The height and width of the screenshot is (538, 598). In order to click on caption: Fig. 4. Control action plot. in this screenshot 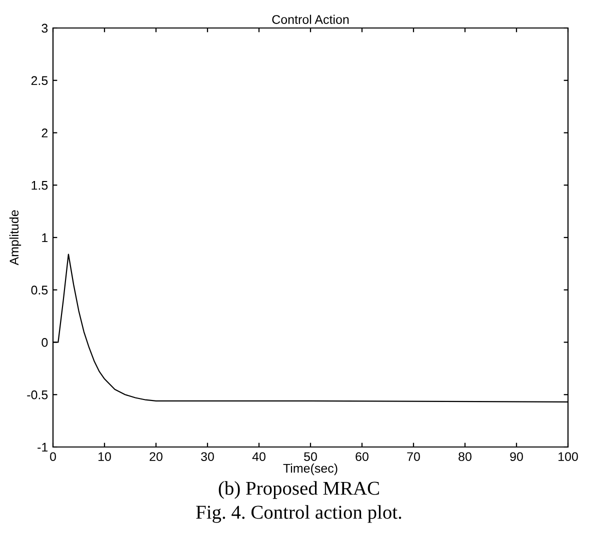, I will do `click(299, 514)`.